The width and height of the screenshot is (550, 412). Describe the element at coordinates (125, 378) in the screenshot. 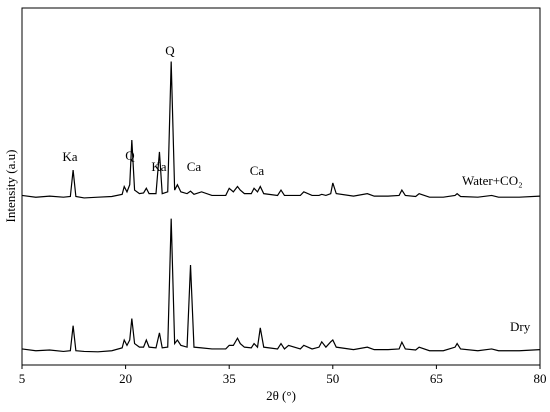

I see `x-tick-label: 20` at that location.